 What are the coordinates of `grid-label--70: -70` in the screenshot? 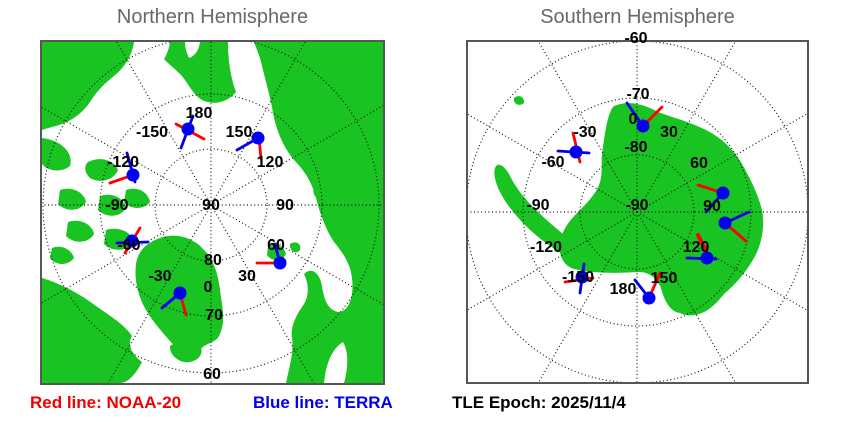 It's located at (638, 94).